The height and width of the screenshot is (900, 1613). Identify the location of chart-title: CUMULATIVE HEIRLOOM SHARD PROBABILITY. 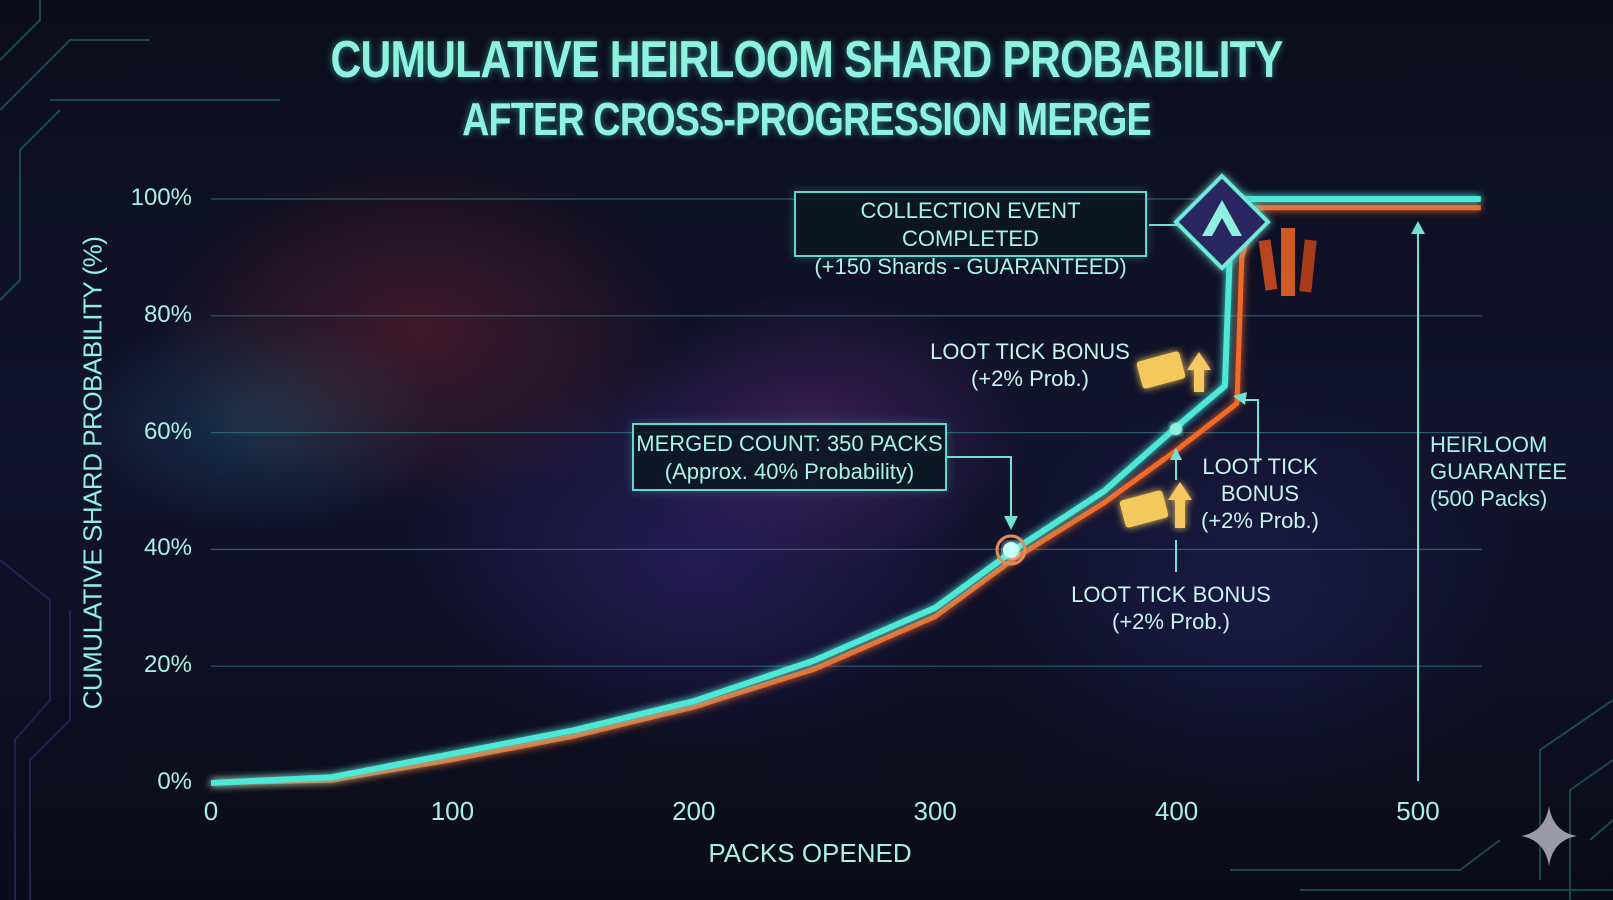
(807, 60).